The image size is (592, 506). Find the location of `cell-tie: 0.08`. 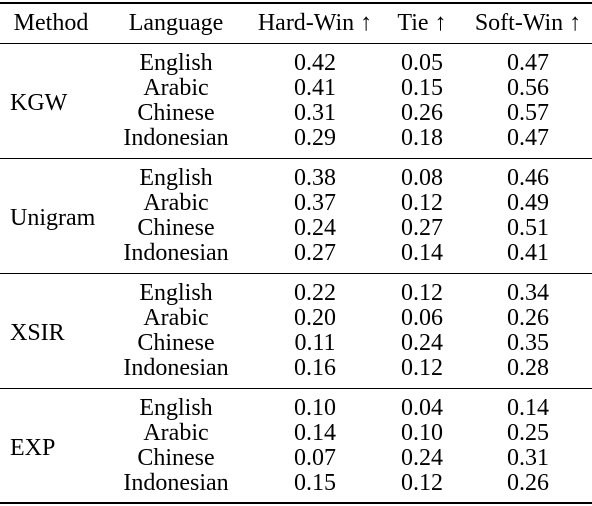

cell-tie: 0.08 is located at coordinates (422, 178).